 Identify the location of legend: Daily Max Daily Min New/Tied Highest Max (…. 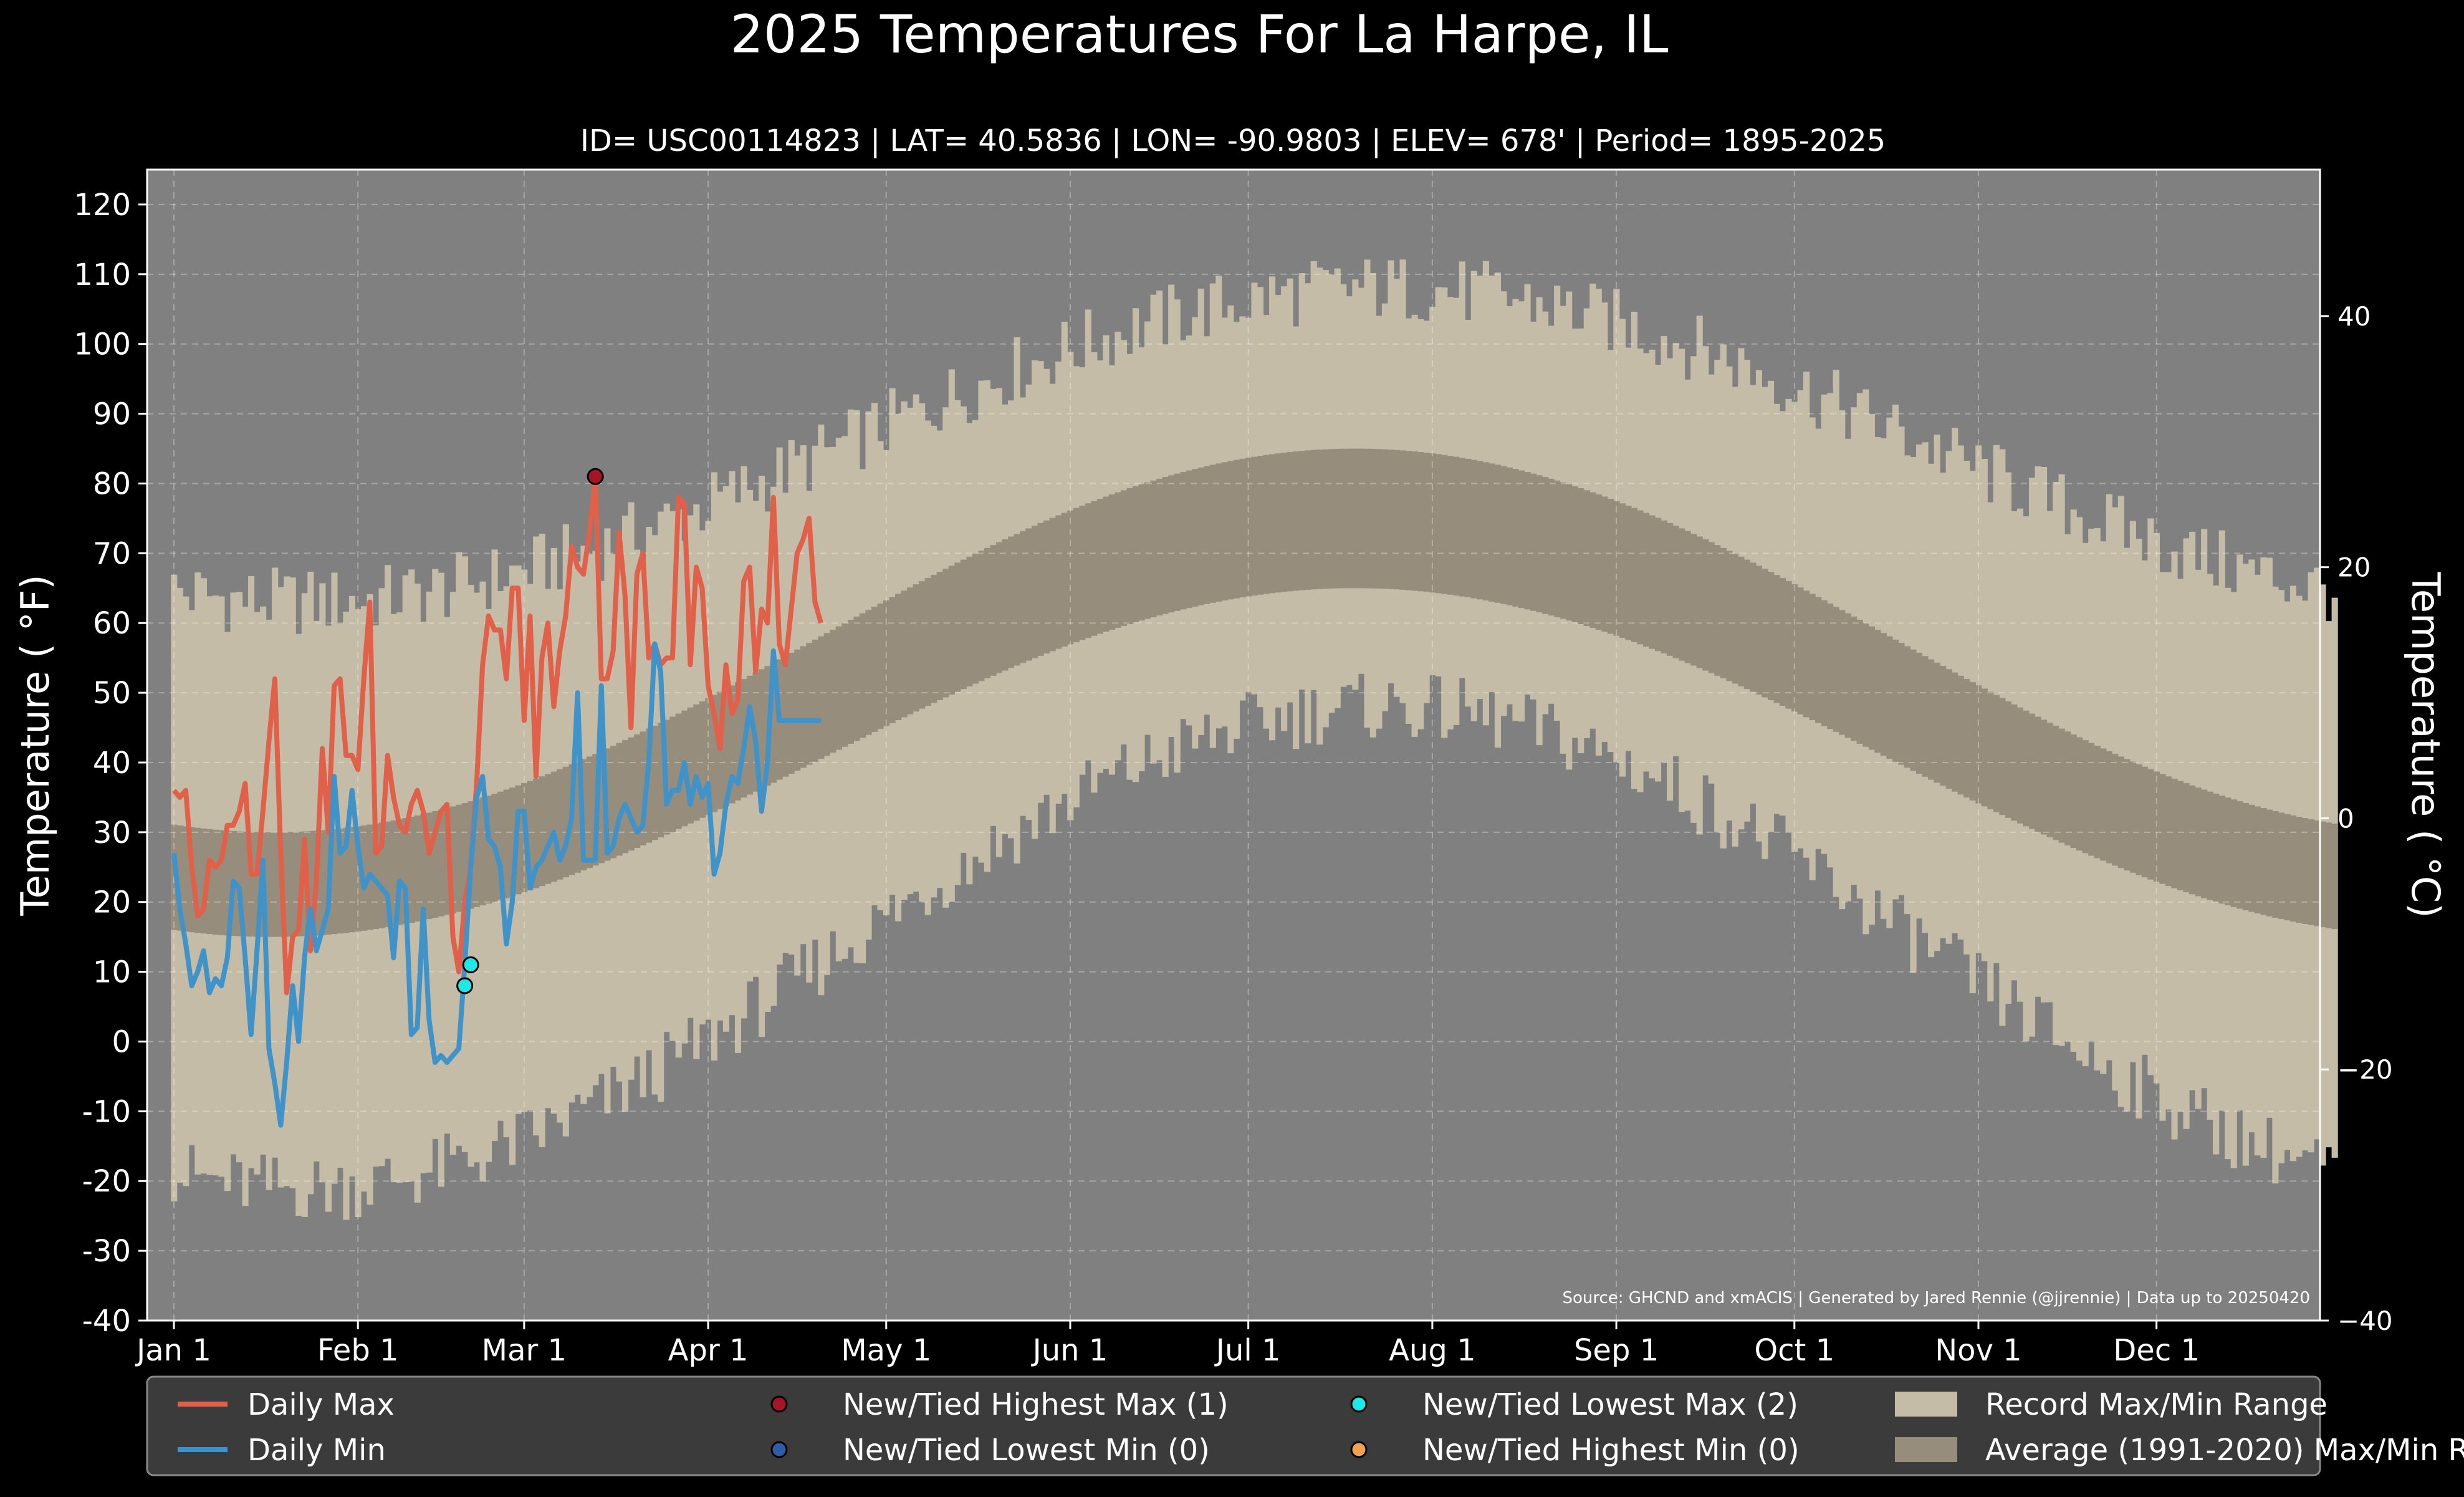
(1305, 1425).